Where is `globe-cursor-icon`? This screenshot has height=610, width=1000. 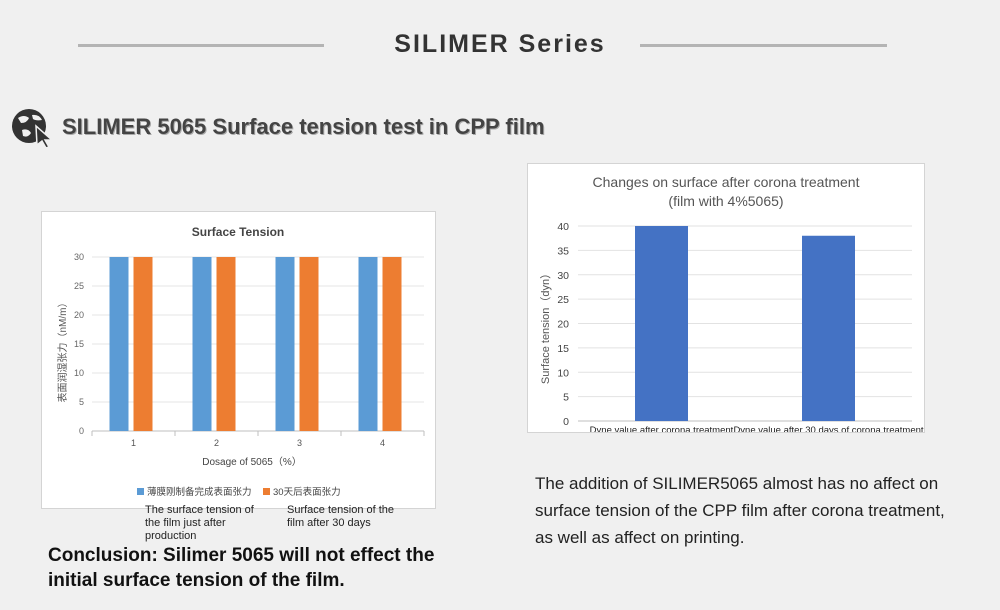
globe-cursor-icon is located at coordinates (33, 129).